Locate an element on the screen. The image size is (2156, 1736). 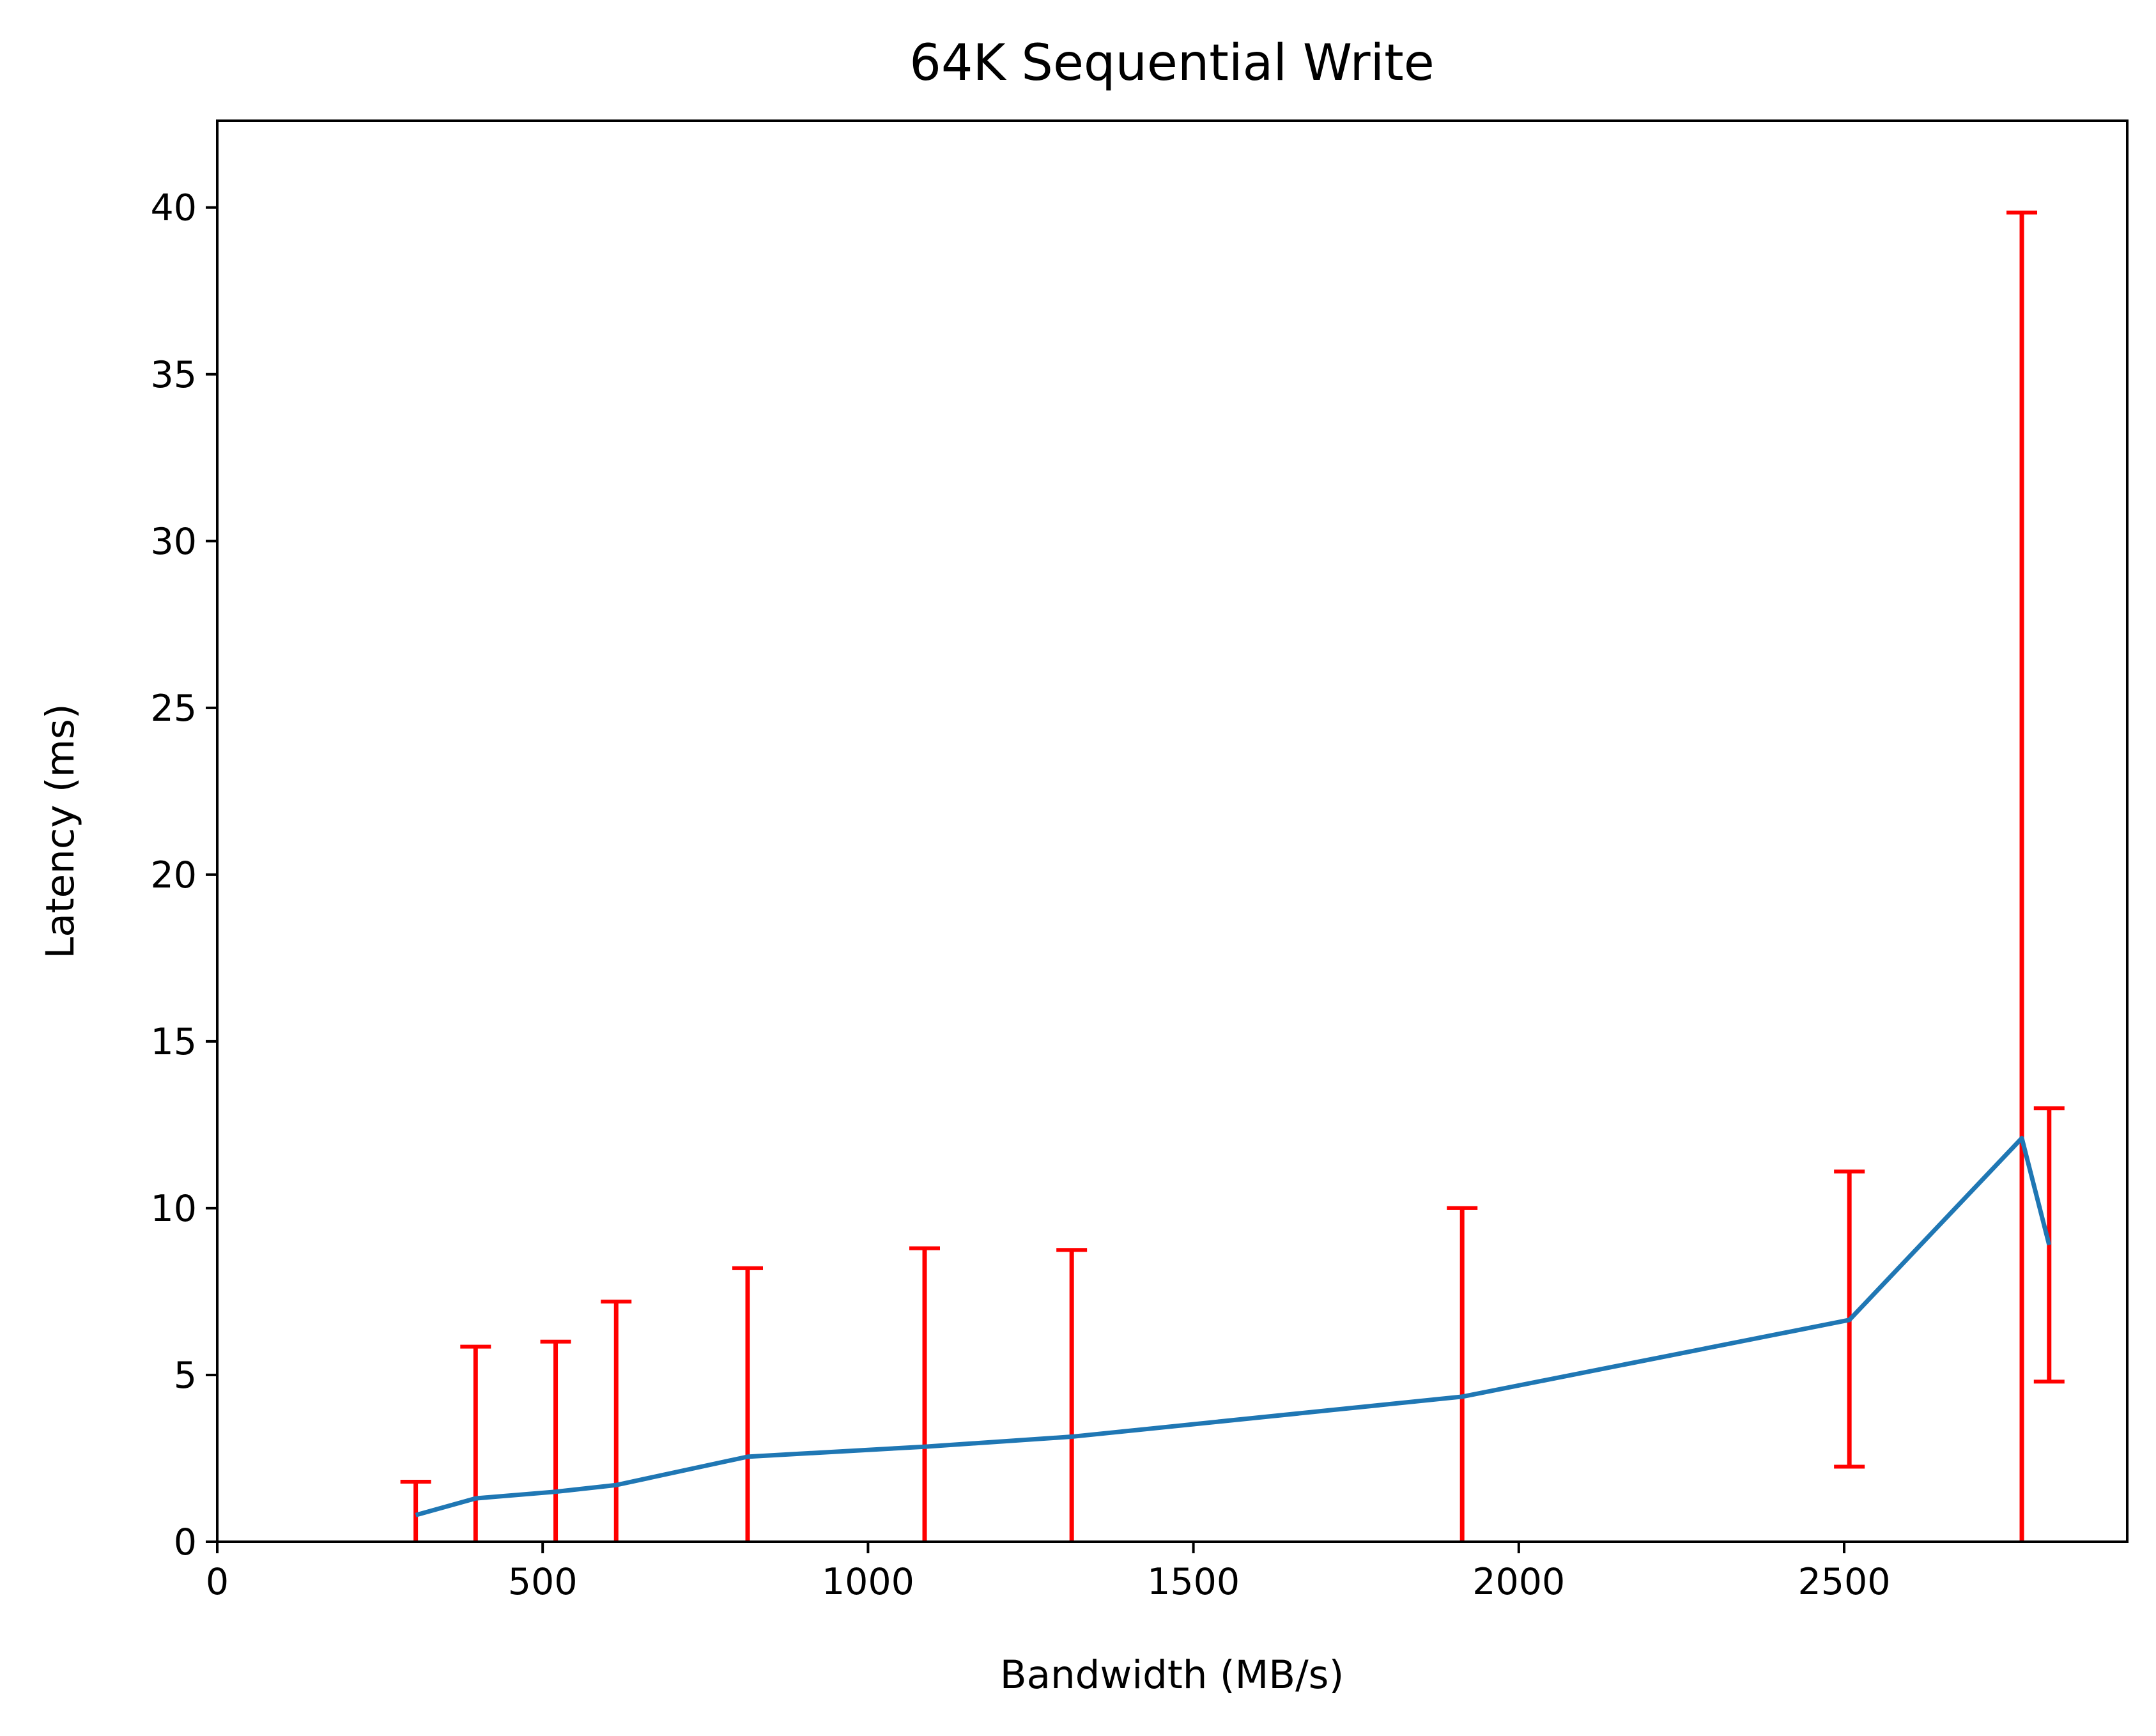
y-tick-label: 20 is located at coordinates (173, 875).